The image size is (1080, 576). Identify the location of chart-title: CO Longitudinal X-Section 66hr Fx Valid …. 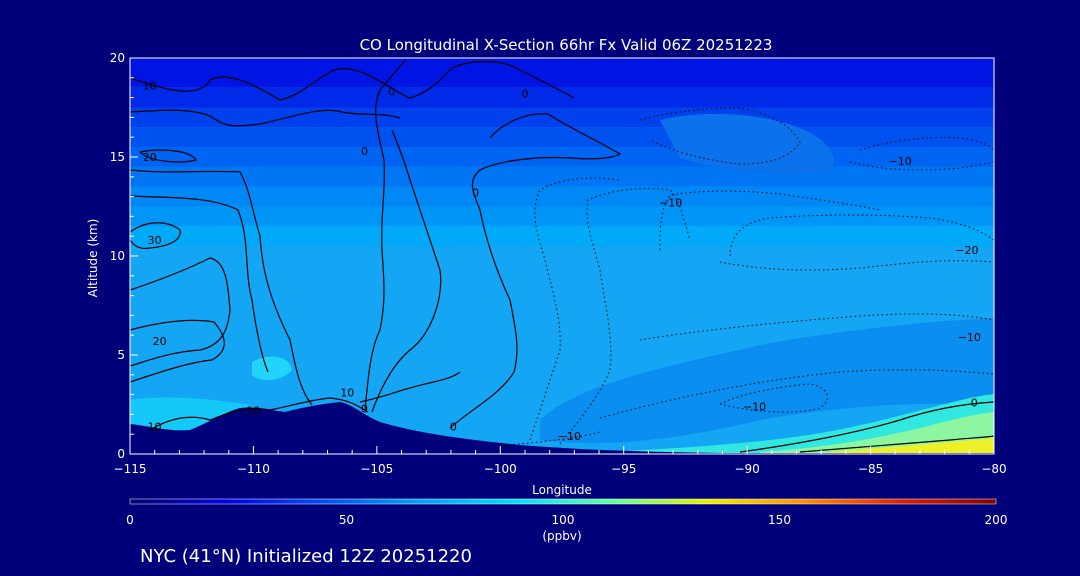
(566, 45).